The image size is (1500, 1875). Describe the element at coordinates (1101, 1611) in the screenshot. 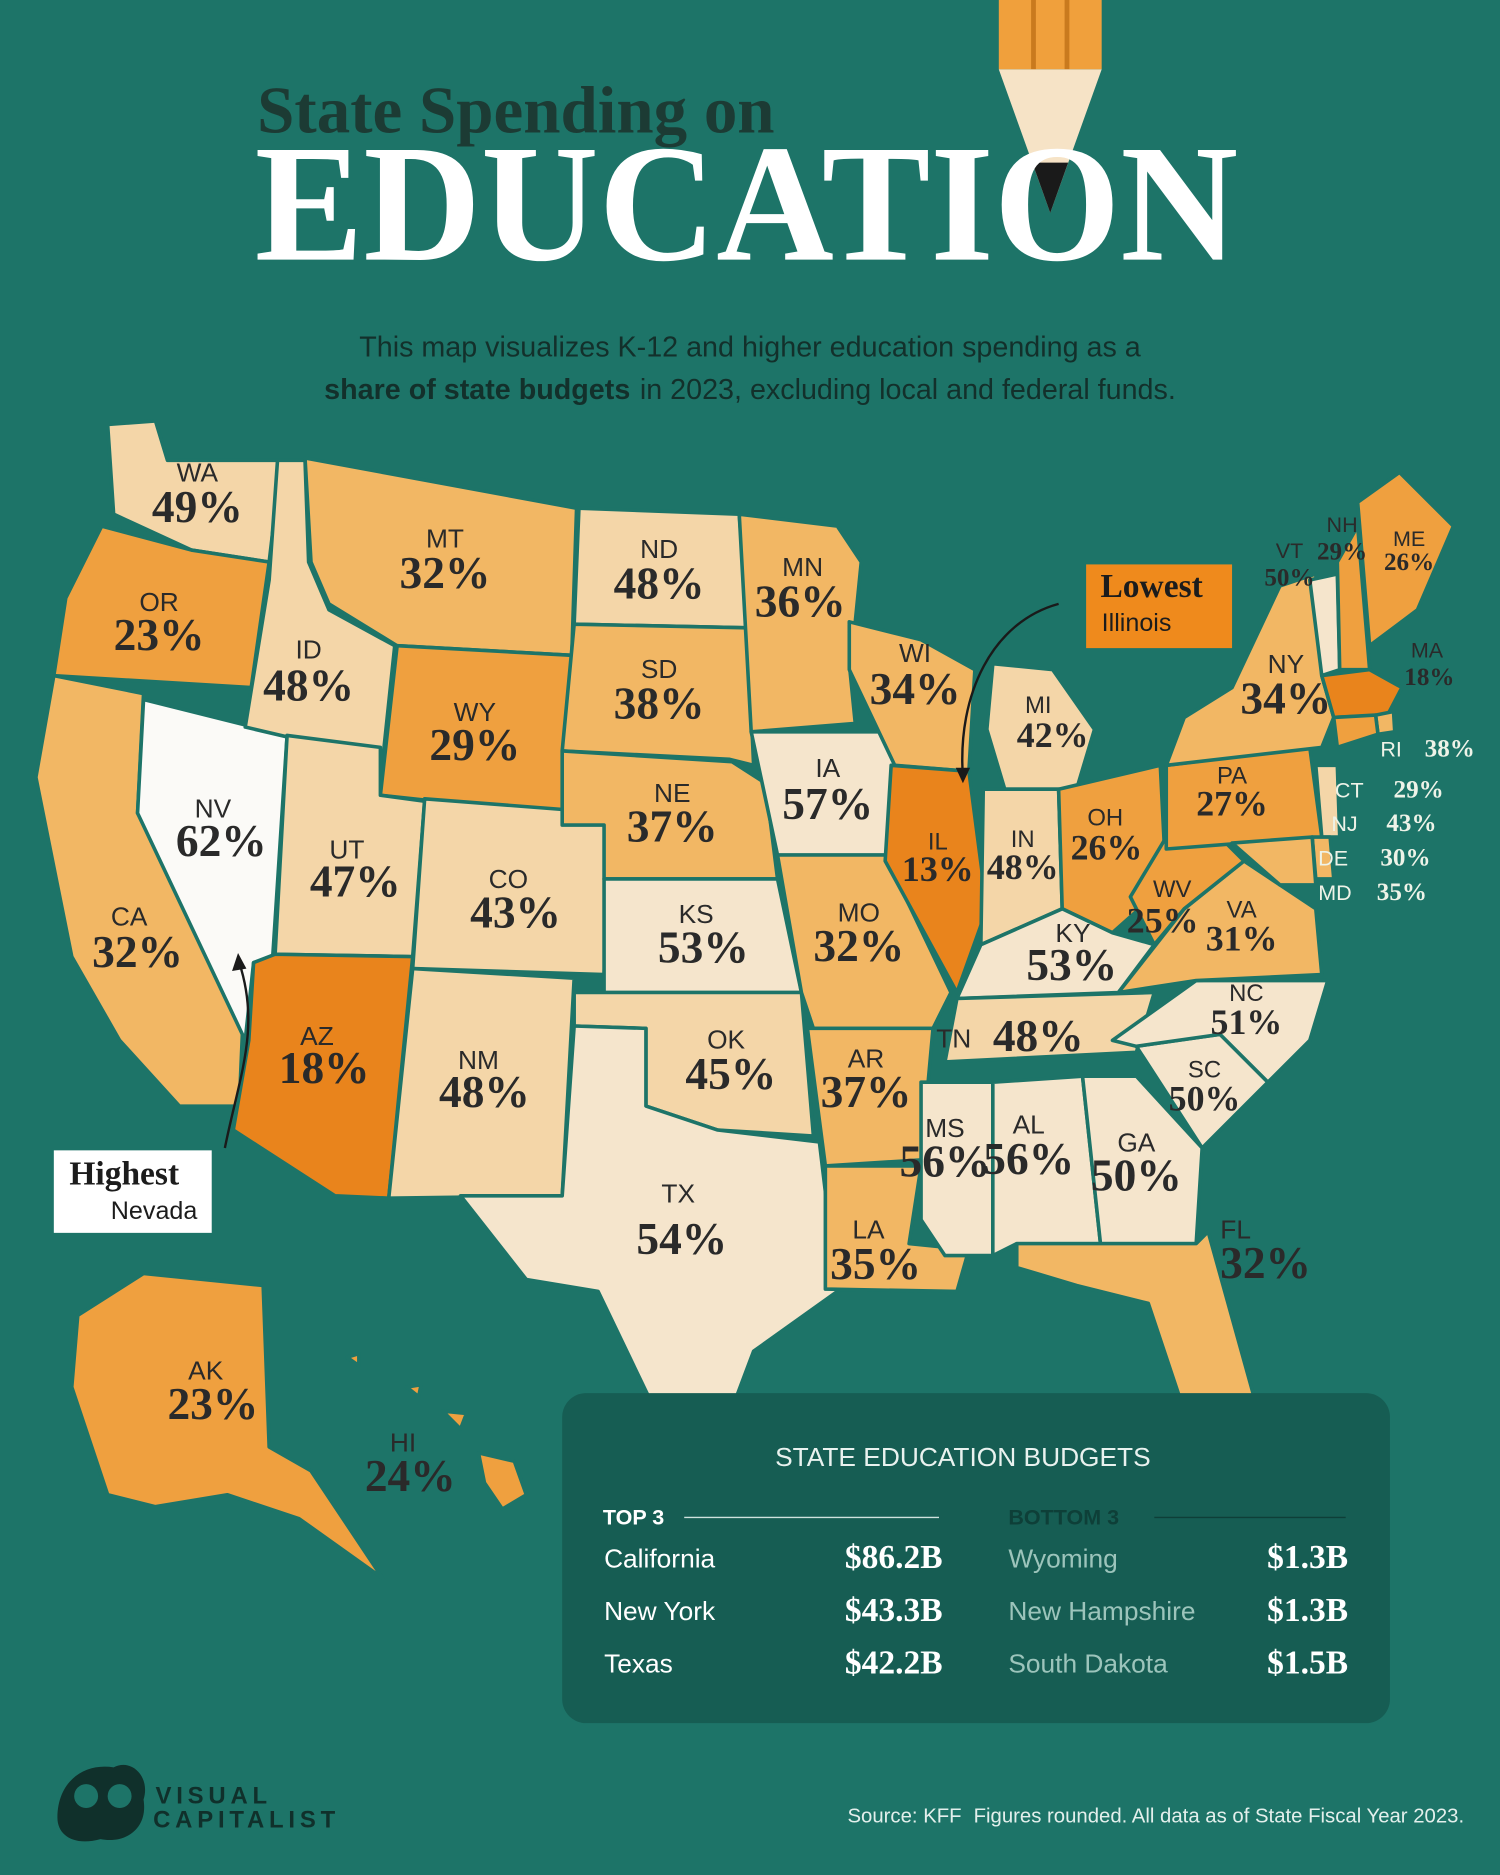

I see `state-name: New Hampshire` at that location.